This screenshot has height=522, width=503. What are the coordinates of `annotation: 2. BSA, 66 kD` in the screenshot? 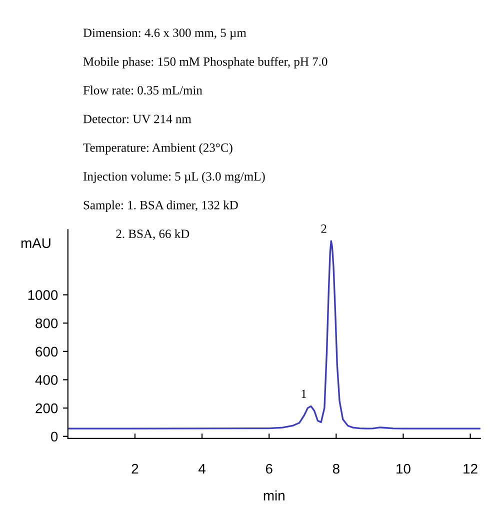 It's located at (153, 234).